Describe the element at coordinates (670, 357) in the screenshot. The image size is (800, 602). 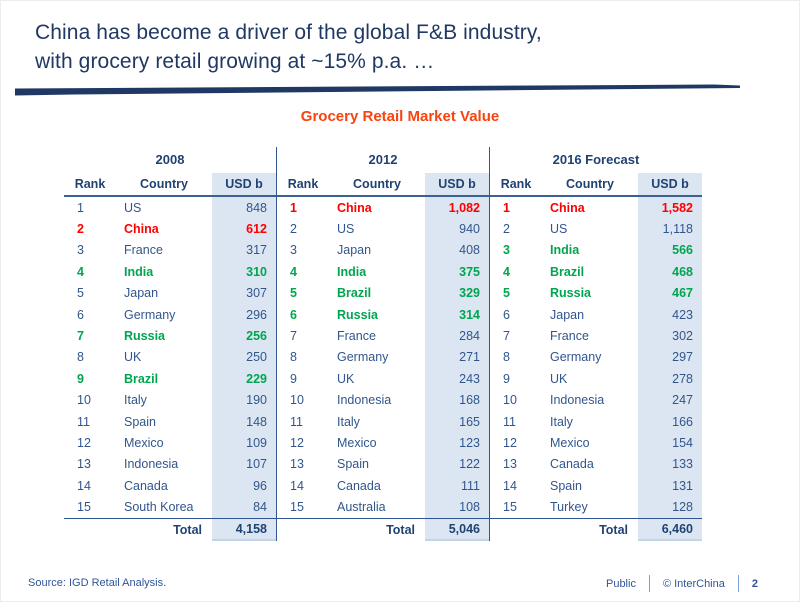
I see `value-cell: 297` at that location.